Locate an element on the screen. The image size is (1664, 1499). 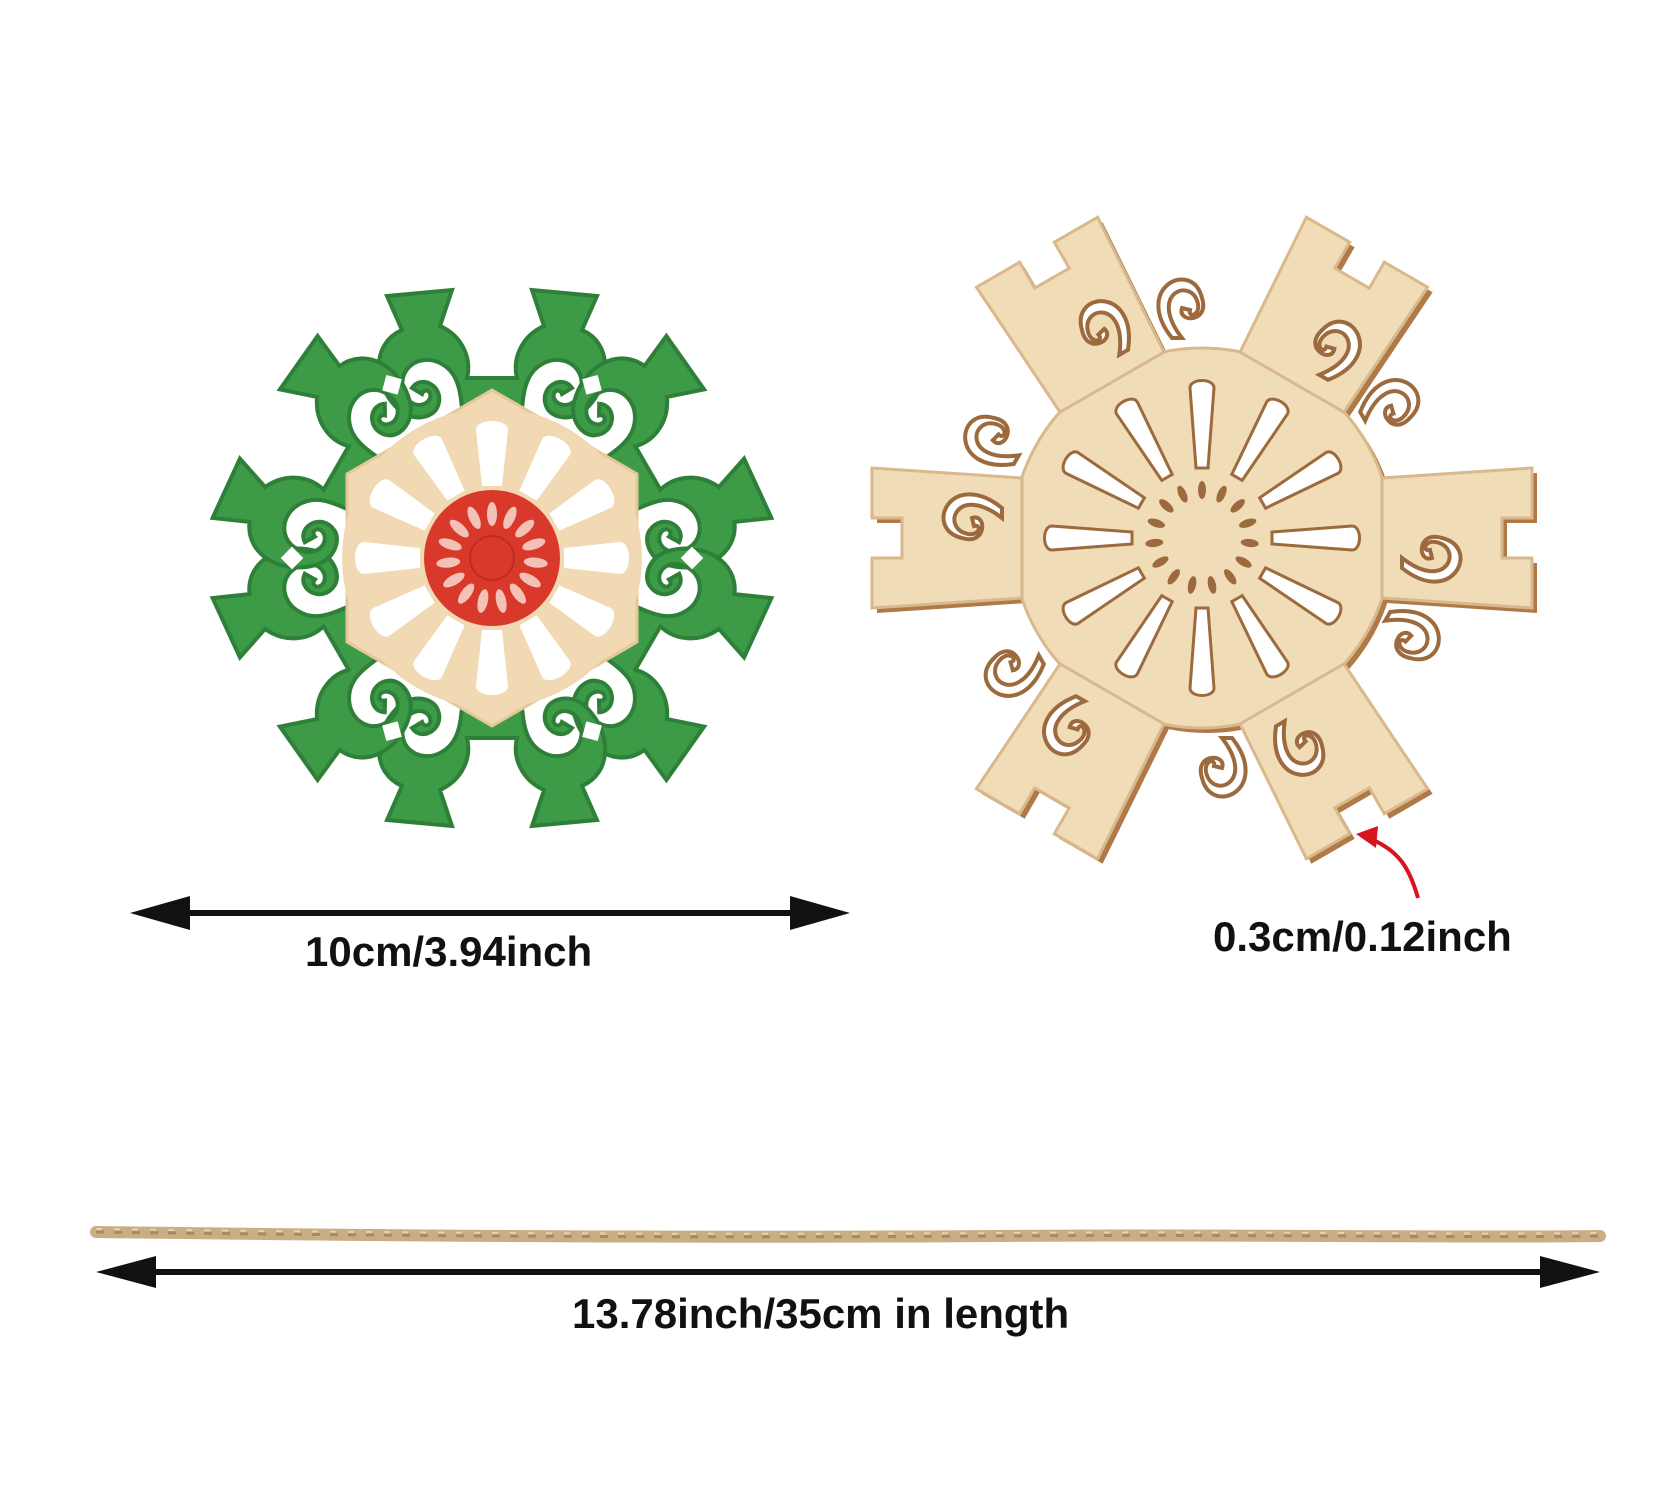
thickness-label: 0.3cm/0.12inch is located at coordinates (1362, 936).